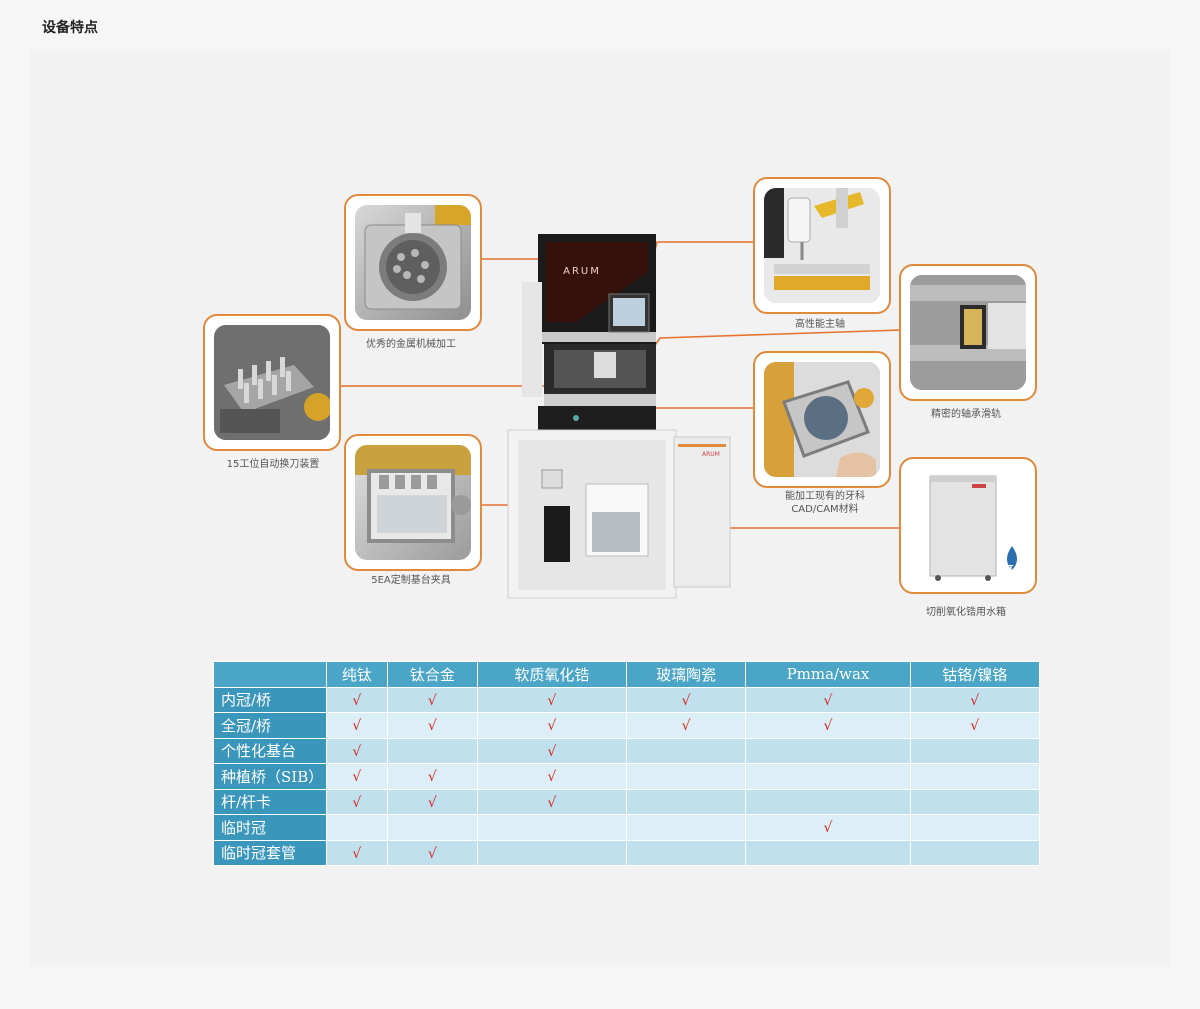  What do you see at coordinates (974, 675) in the screenshot?
I see `column-header: 钴铬/镍铬` at bounding box center [974, 675].